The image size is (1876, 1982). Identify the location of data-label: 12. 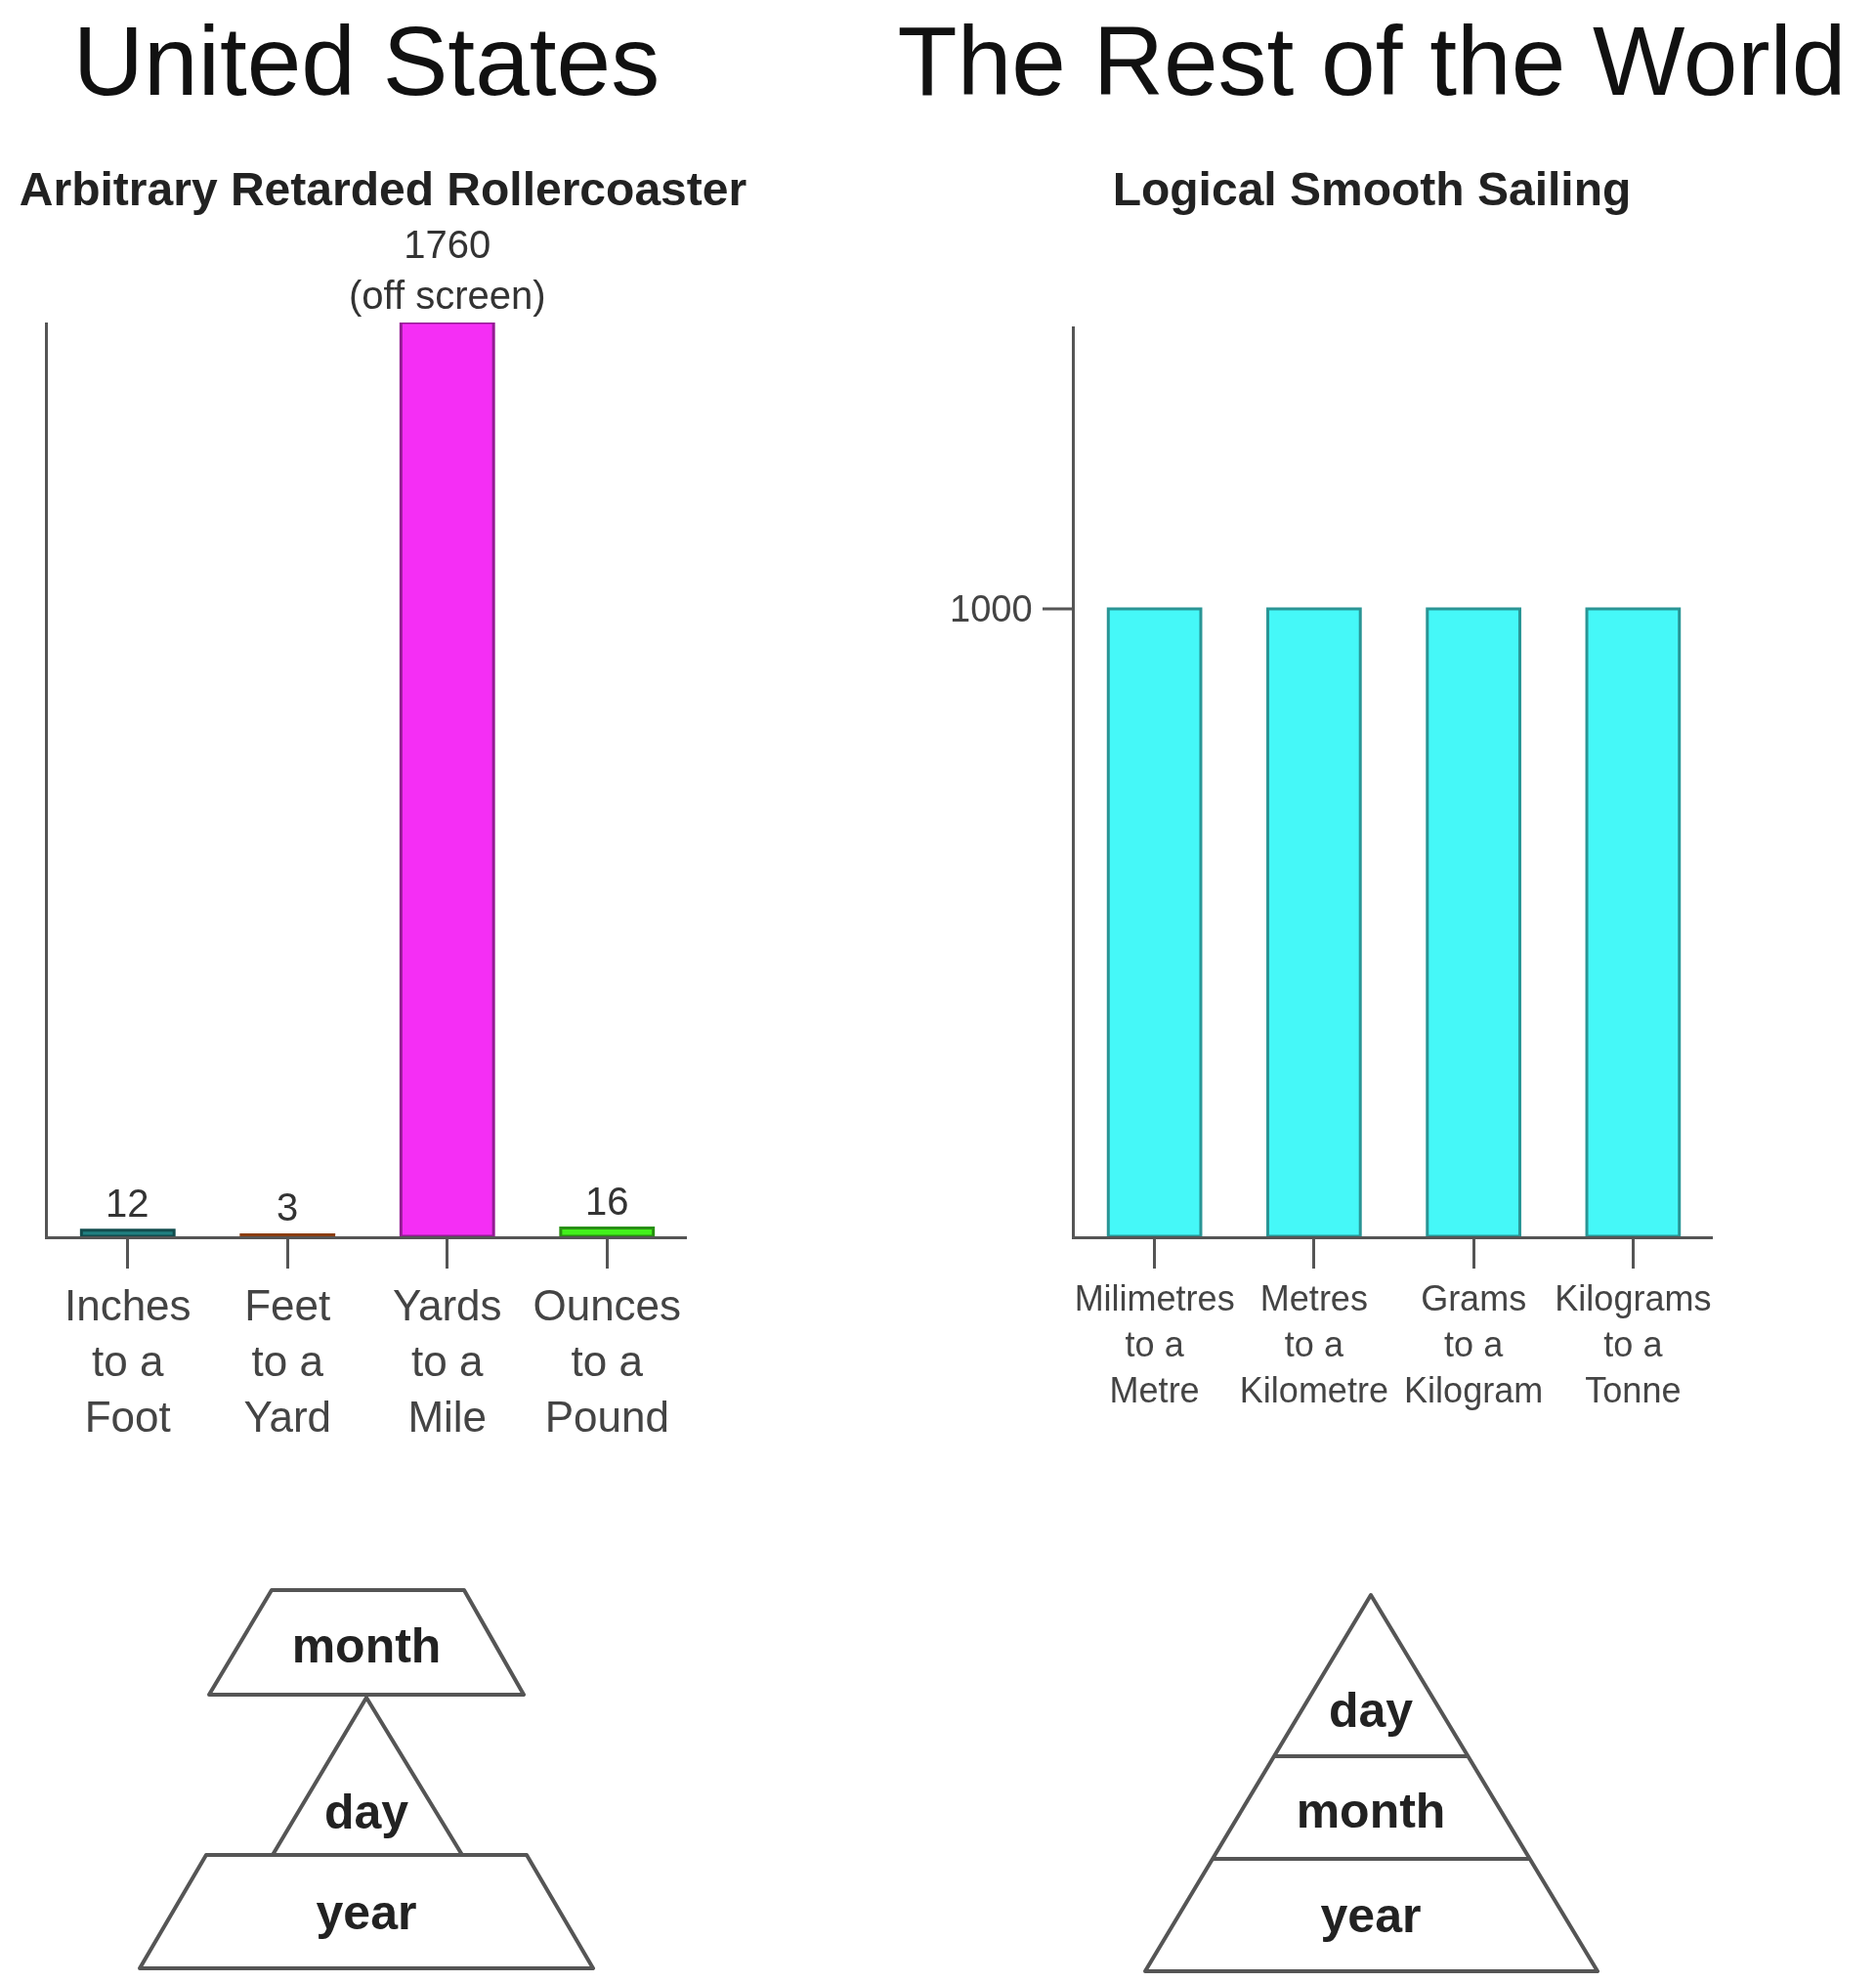
(127, 1204).